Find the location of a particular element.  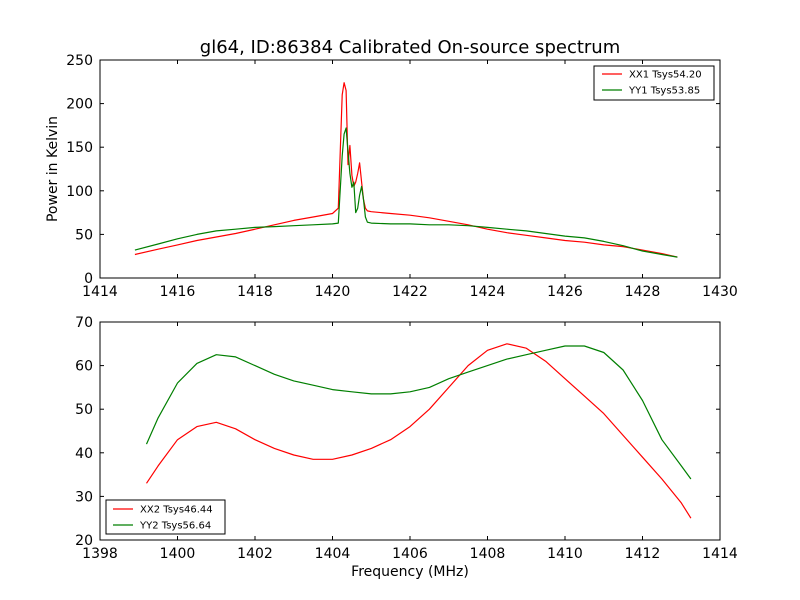

x-tick-label: 1426 is located at coordinates (565, 292).